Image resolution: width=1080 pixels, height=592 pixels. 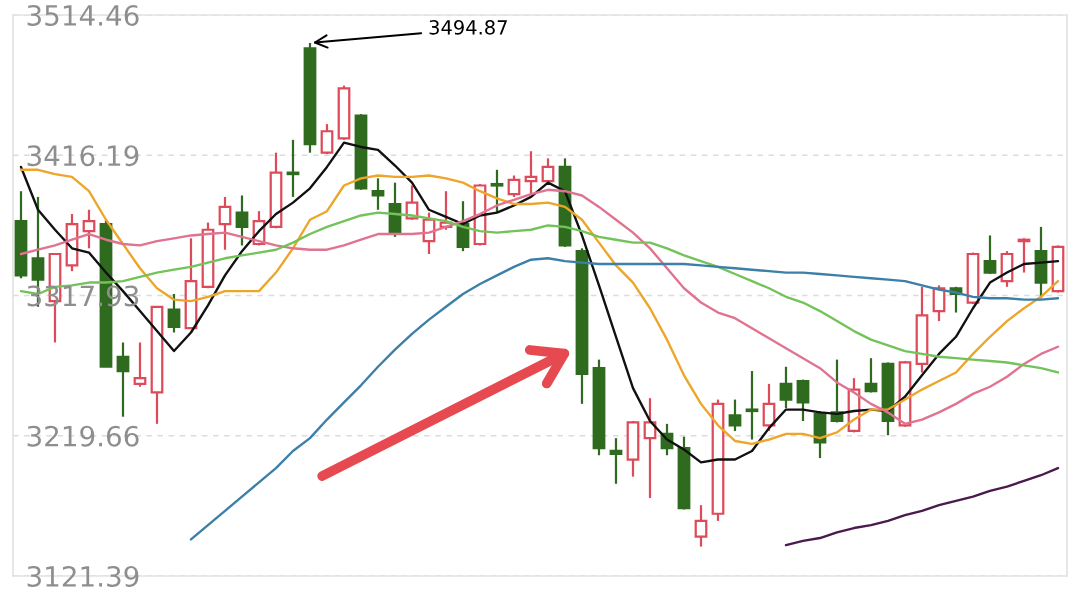 I want to click on y-tick-label: 3121.39, so click(x=83, y=576).